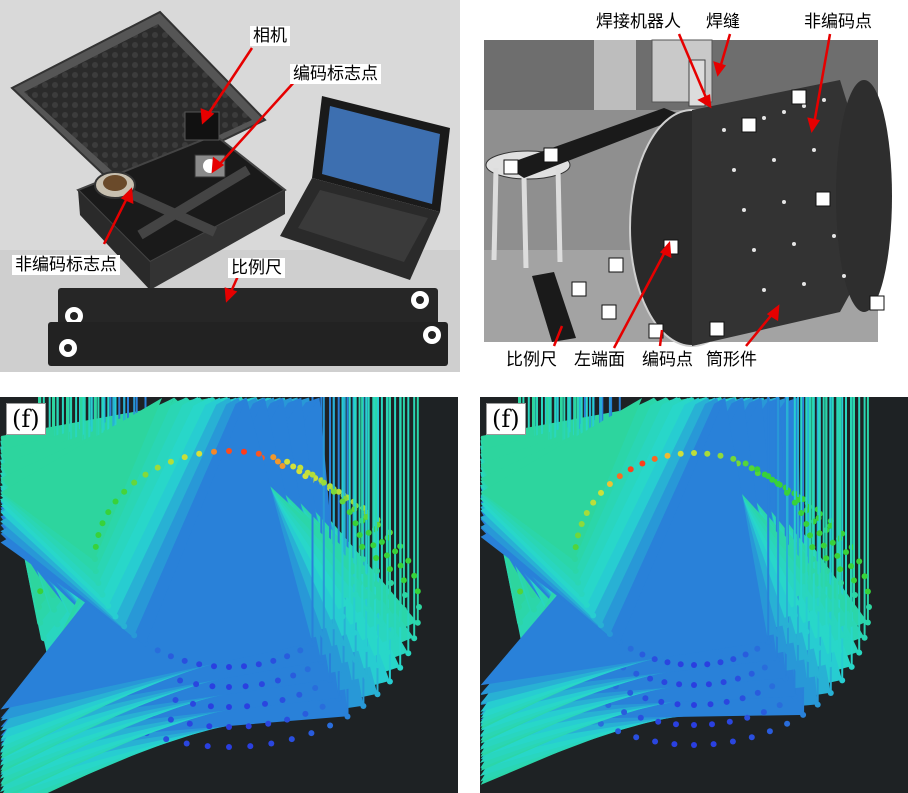  I want to click on plot-tag-right: (f), so click(506, 419).